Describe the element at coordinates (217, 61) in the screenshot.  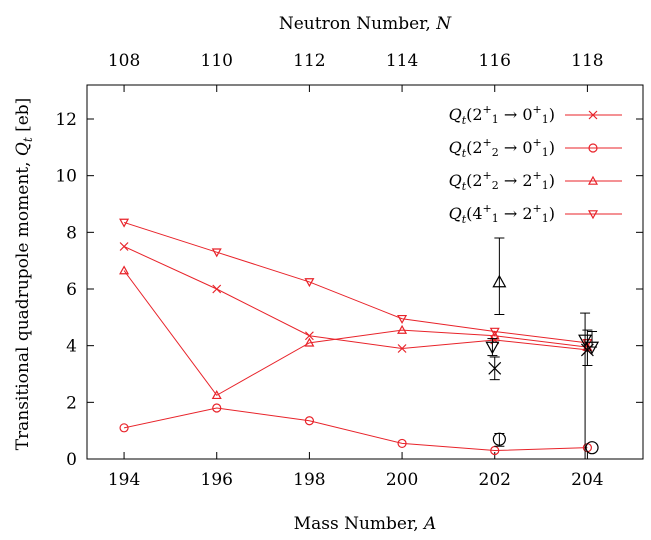
I see `top-tick-label: 110` at that location.